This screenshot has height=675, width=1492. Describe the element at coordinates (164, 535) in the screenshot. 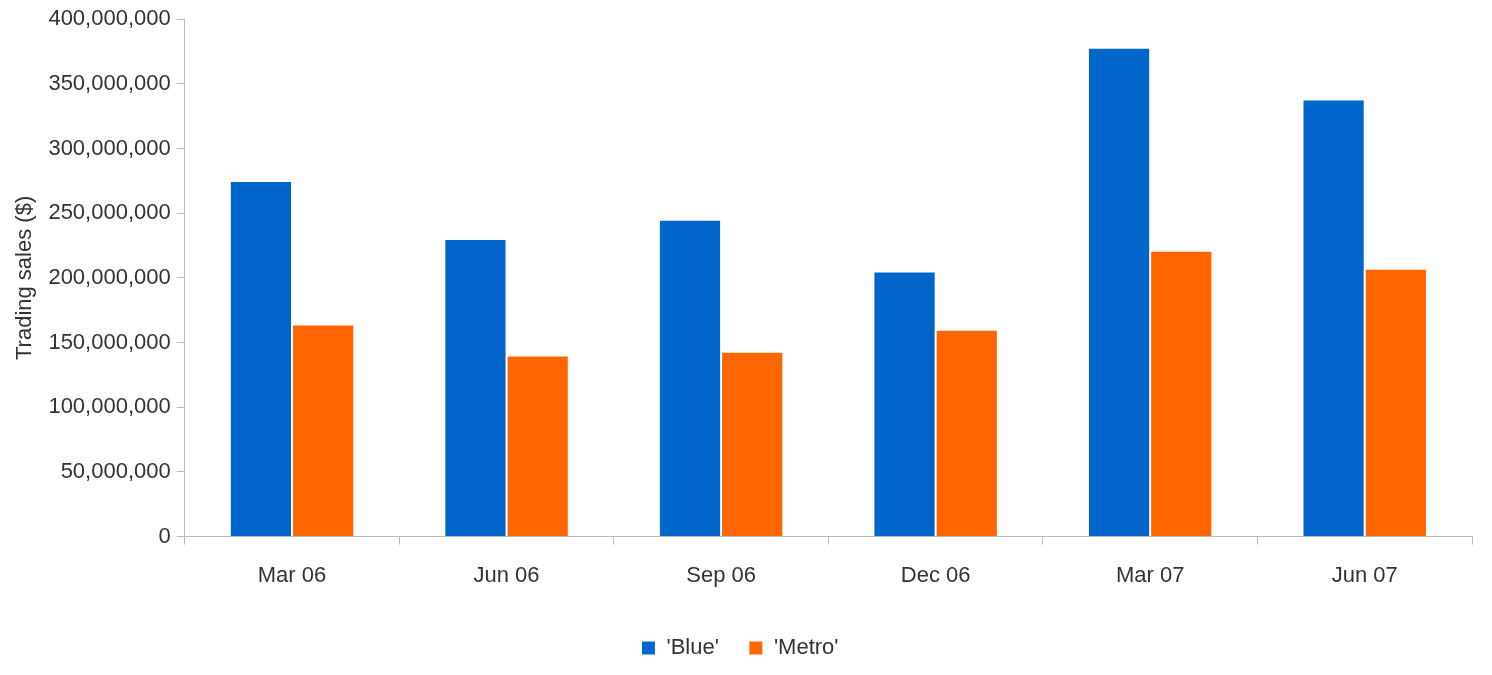

I see `y-tick-label: 0` at that location.